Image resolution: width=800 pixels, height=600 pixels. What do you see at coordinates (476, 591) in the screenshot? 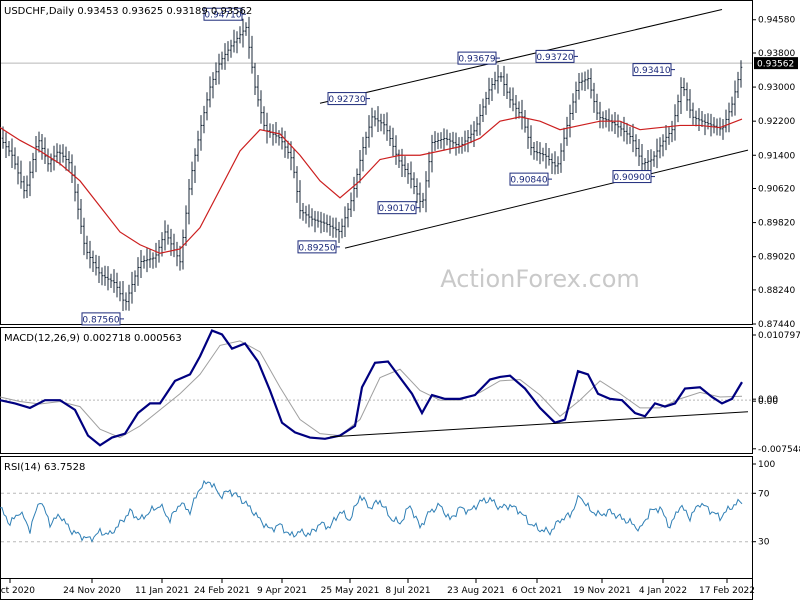
I see `x-tick-label: 23 Aug 2021` at bounding box center [476, 591].